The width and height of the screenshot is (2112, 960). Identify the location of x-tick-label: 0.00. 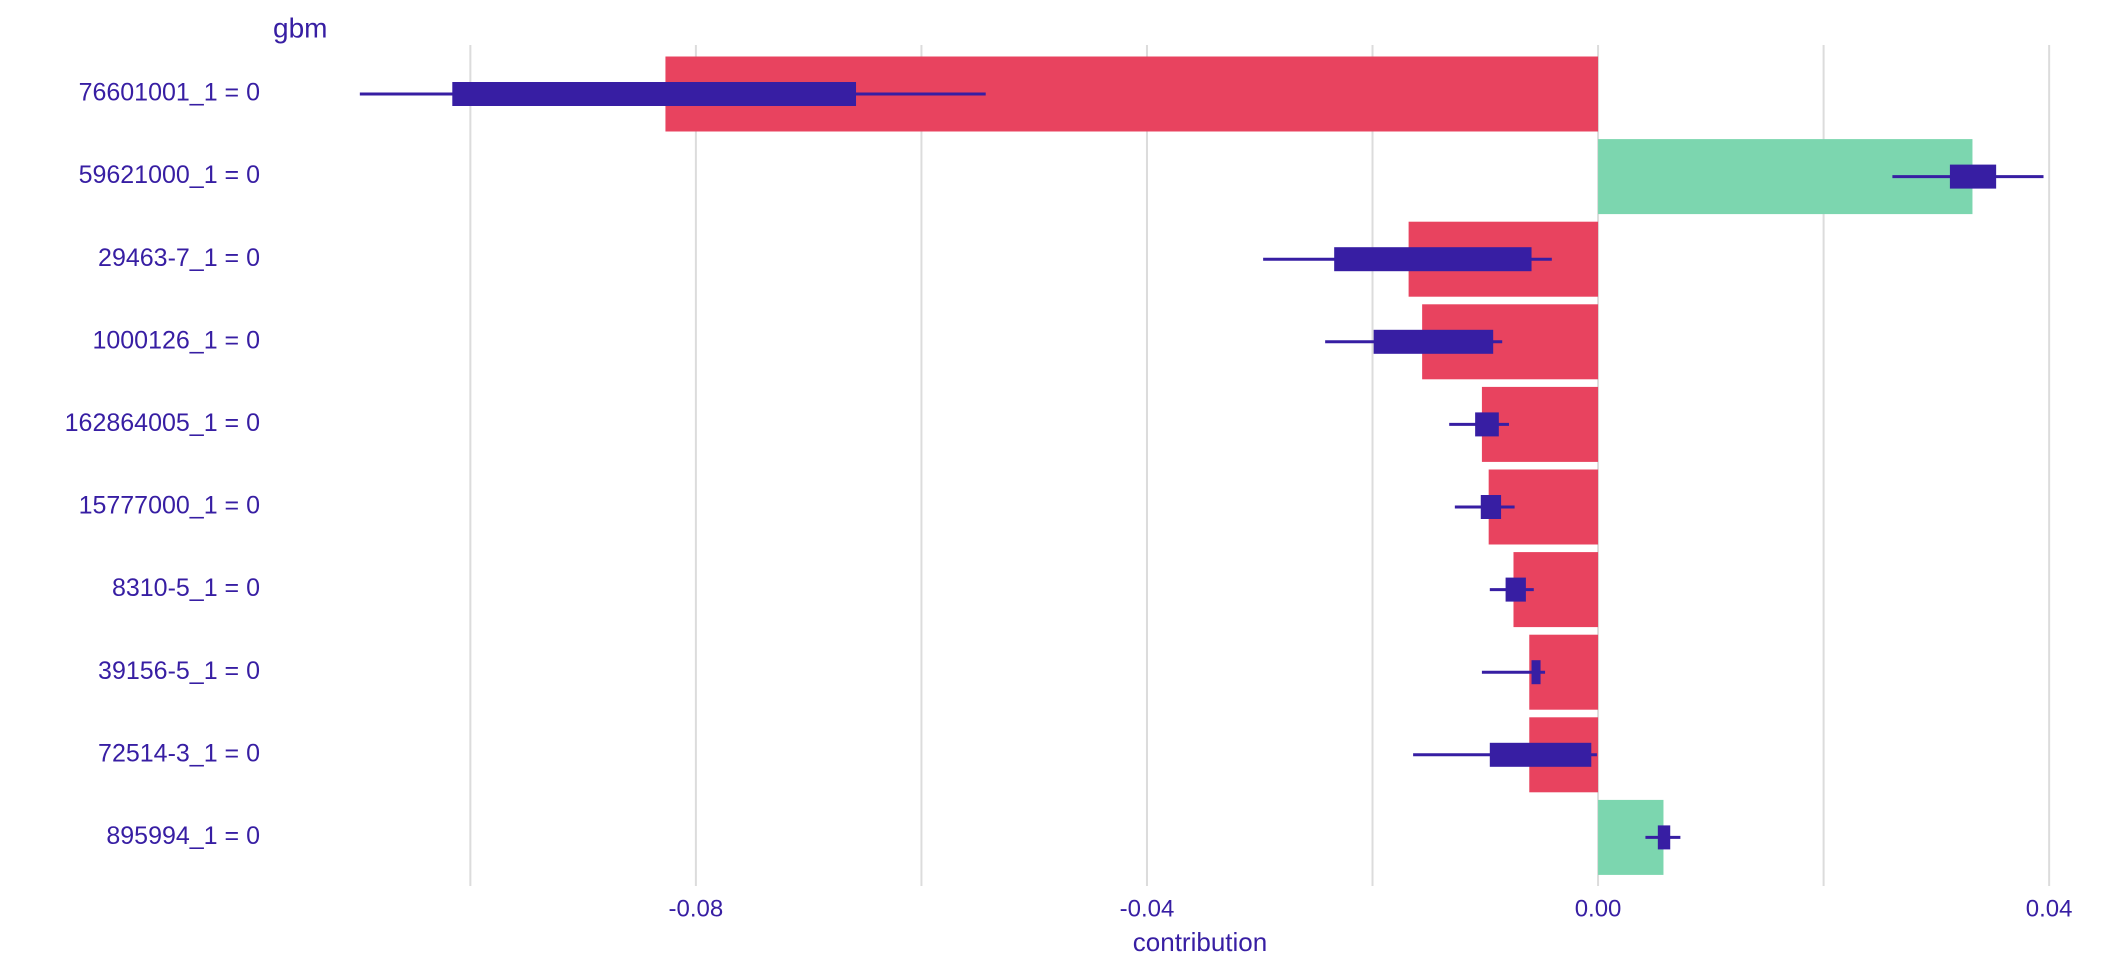
(1598, 908).